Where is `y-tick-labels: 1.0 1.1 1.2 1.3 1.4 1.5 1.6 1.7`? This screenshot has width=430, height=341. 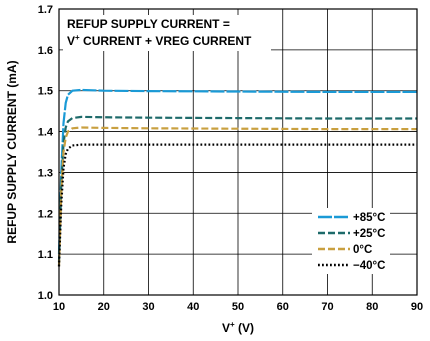 y-tick-labels: 1.0 1.1 1.2 1.3 1.4 1.5 1.6 1.7 is located at coordinates (46, 153).